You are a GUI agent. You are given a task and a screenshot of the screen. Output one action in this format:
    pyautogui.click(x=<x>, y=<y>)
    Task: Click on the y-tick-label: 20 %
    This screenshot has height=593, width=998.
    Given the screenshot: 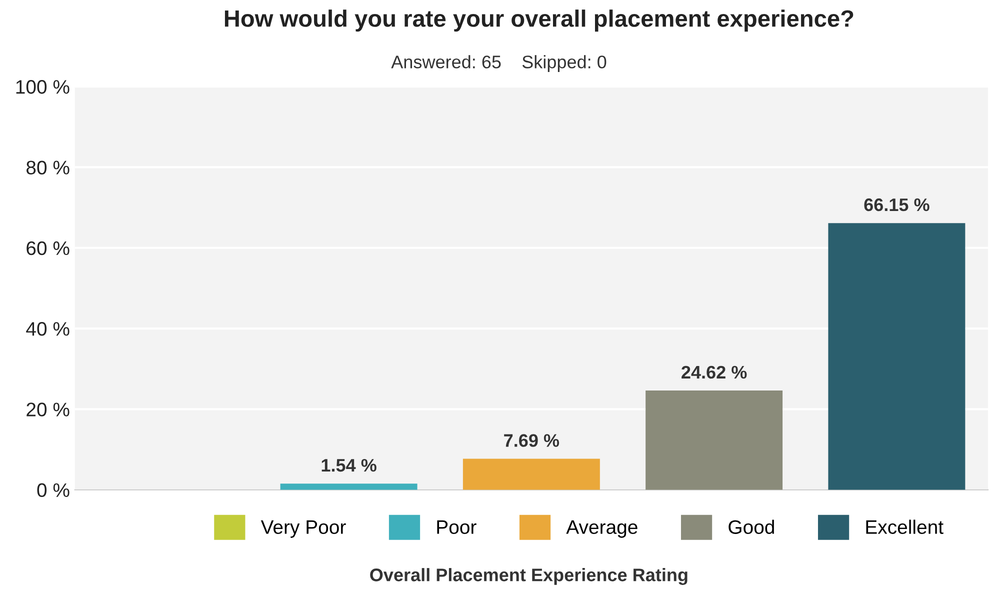 What is the action you would take?
    pyautogui.click(x=48, y=409)
    